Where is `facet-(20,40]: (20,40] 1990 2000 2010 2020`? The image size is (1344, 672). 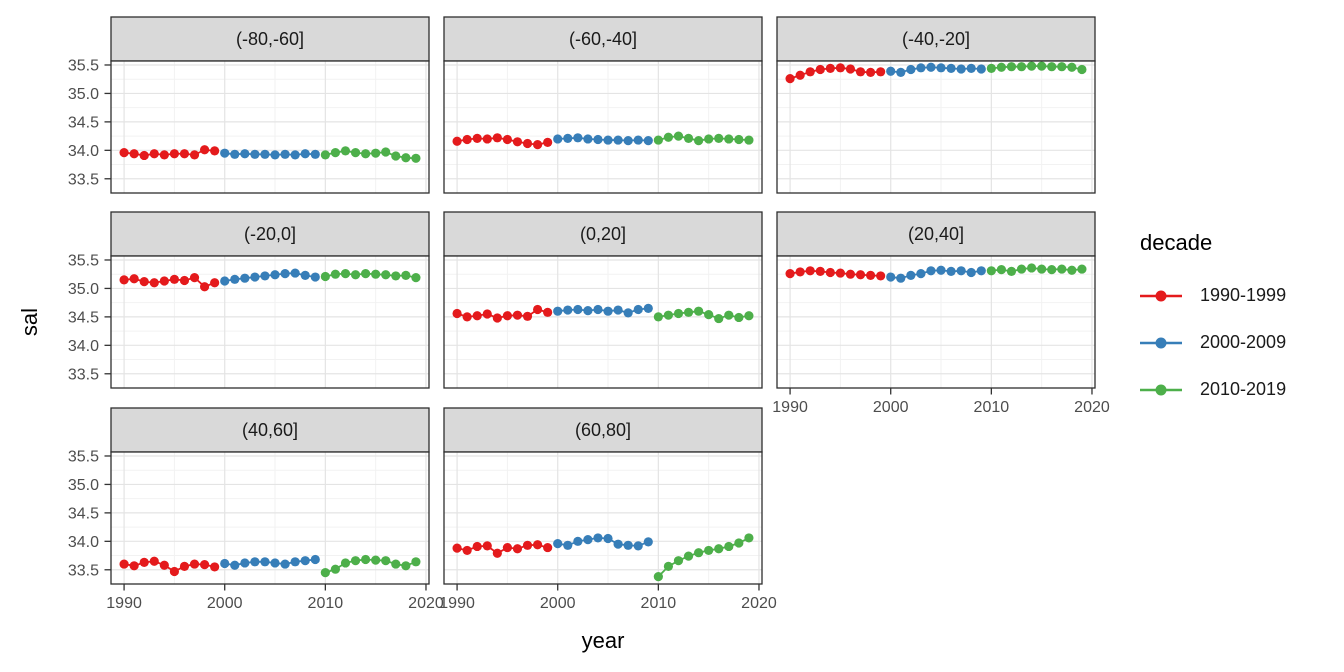 facet-(20,40]: (20,40] 1990 2000 2010 2020 is located at coordinates (941, 313).